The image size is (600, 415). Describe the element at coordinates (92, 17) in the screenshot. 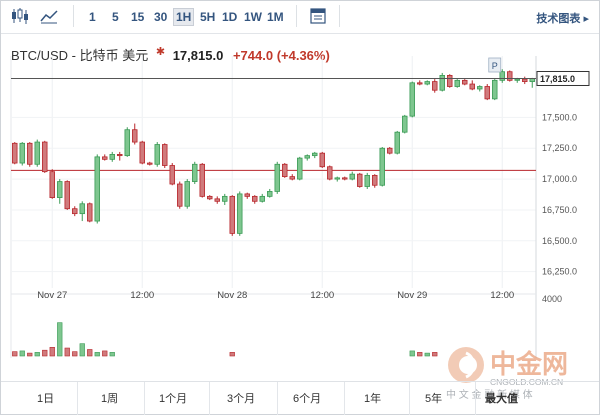

I see `interval-1: 1` at that location.